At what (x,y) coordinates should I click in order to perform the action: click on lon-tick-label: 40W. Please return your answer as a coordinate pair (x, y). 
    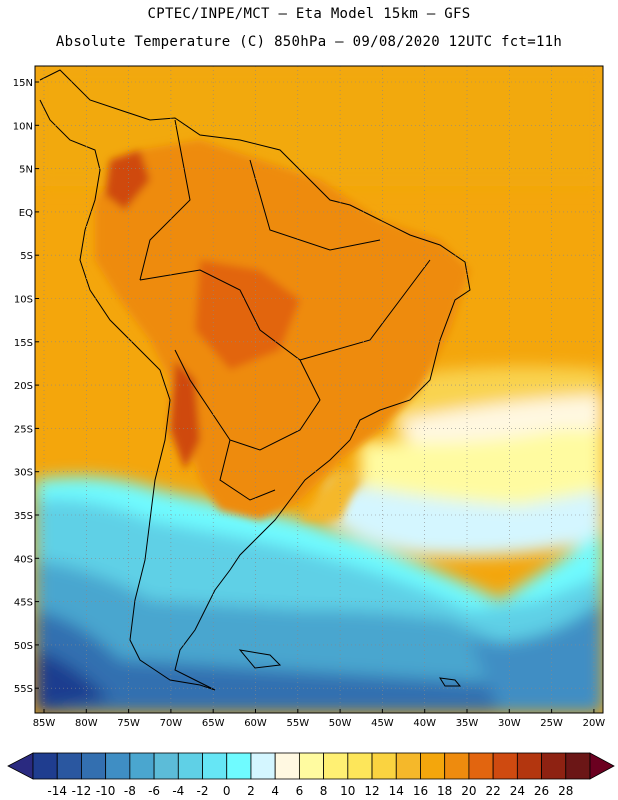
    Looking at the image, I should click on (424, 723).